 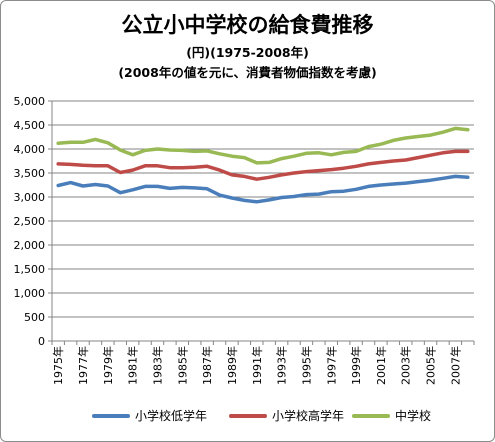 What do you see at coordinates (30, 269) in the screenshot?
I see `y-tick-label: 1,500` at bounding box center [30, 269].